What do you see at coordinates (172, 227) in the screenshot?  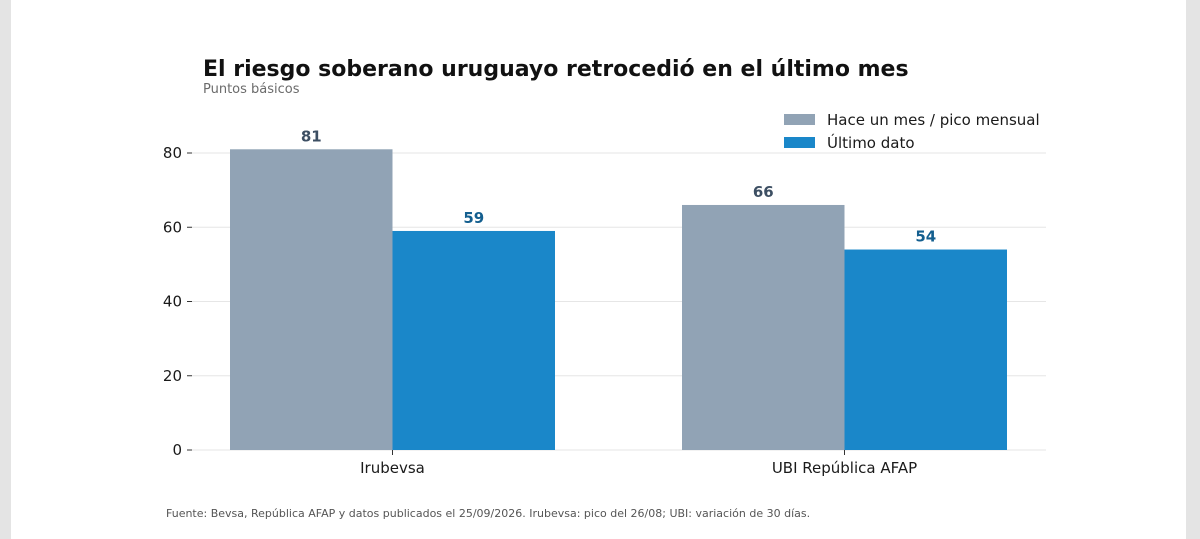 I see `y-tick-label: 60` at bounding box center [172, 227].